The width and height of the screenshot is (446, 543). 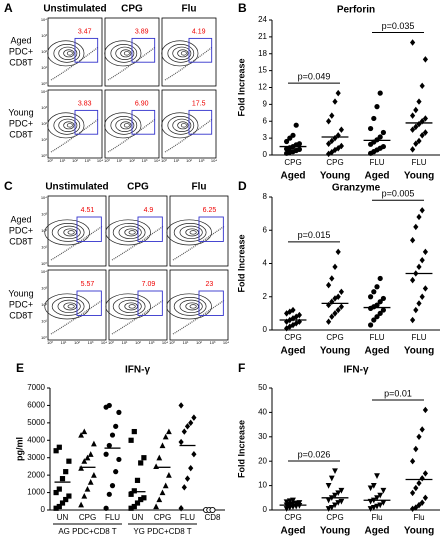 What do you see at coordinates (44, 197) in the screenshot?
I see `y-tick-label: 10⁴` at bounding box center [44, 197].